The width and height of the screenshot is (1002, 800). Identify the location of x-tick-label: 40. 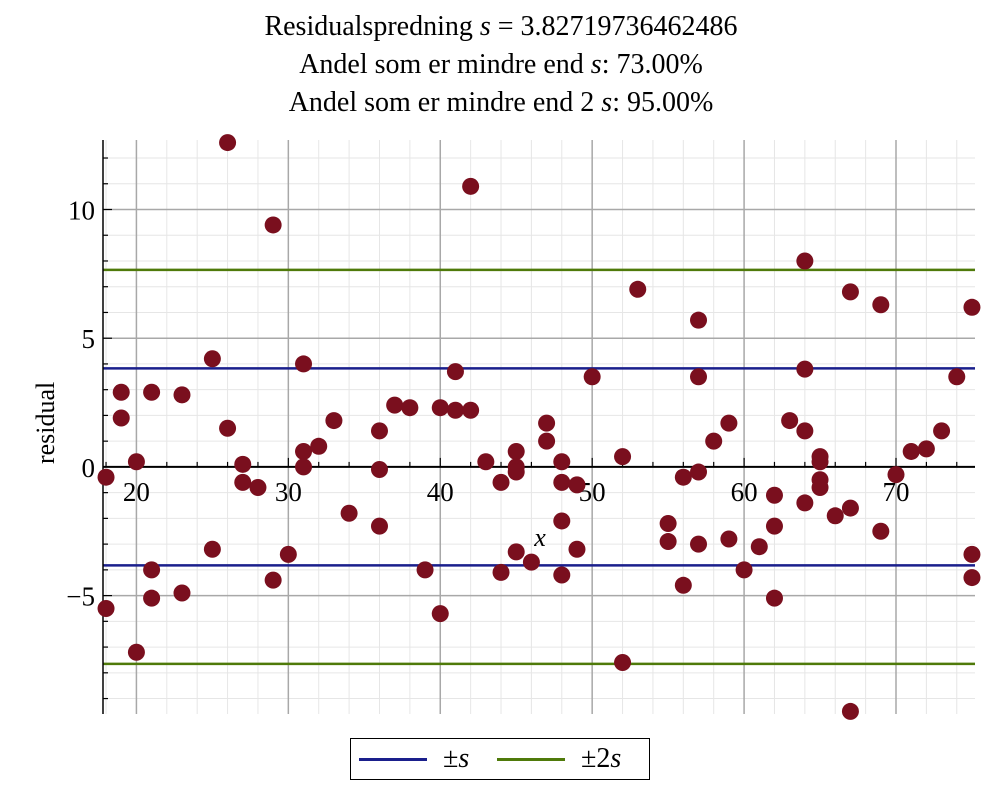
(440, 492).